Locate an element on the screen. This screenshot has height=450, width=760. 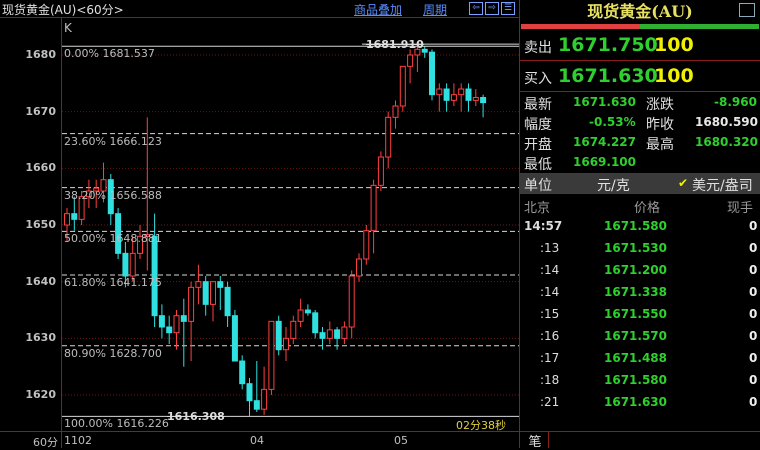
tick-price: 1671.570 is located at coordinates (636, 336).